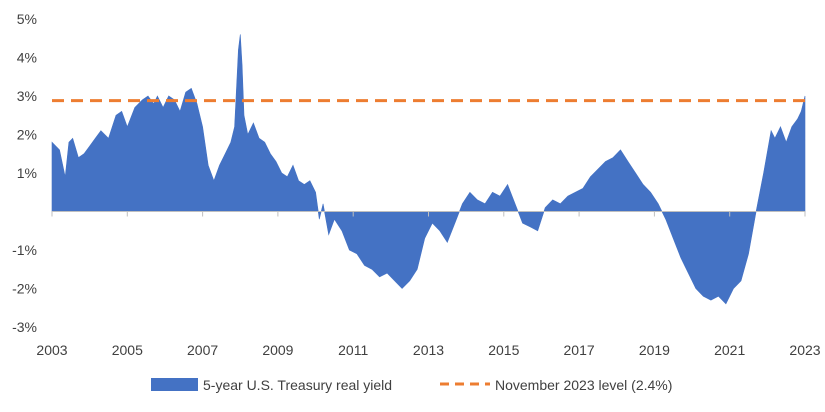  I want to click on y-tick-label: -3%, so click(24, 327).